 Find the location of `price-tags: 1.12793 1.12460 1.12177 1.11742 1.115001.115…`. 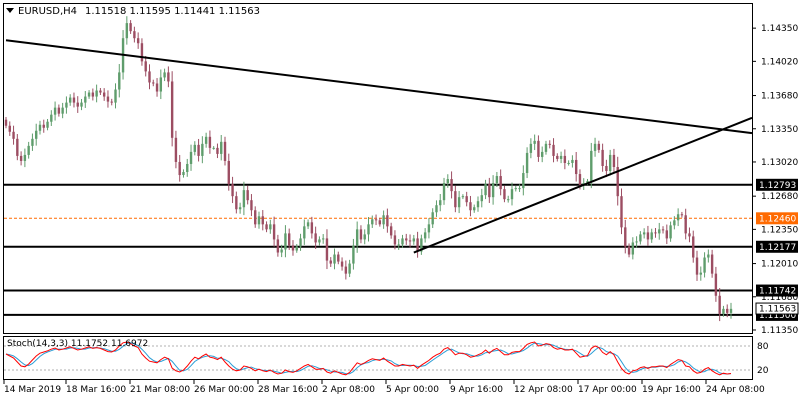

price-tags: 1.12793 1.12460 1.12177 1.11742 1.115001.115… is located at coordinates (777, 249).